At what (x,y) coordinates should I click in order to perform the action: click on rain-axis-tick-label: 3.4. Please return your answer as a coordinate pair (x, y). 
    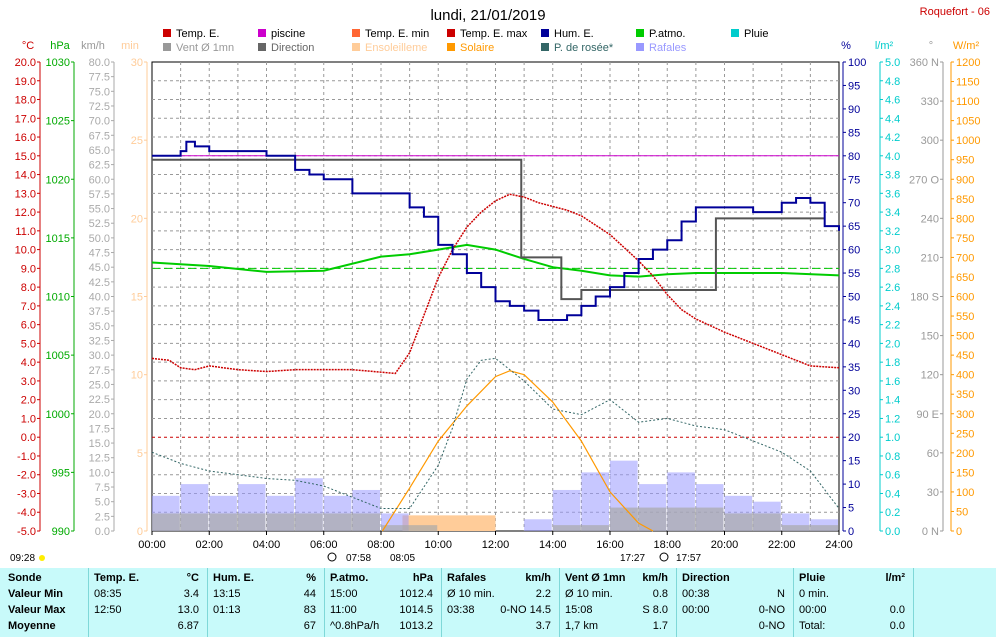
    Looking at the image, I should click on (892, 213).